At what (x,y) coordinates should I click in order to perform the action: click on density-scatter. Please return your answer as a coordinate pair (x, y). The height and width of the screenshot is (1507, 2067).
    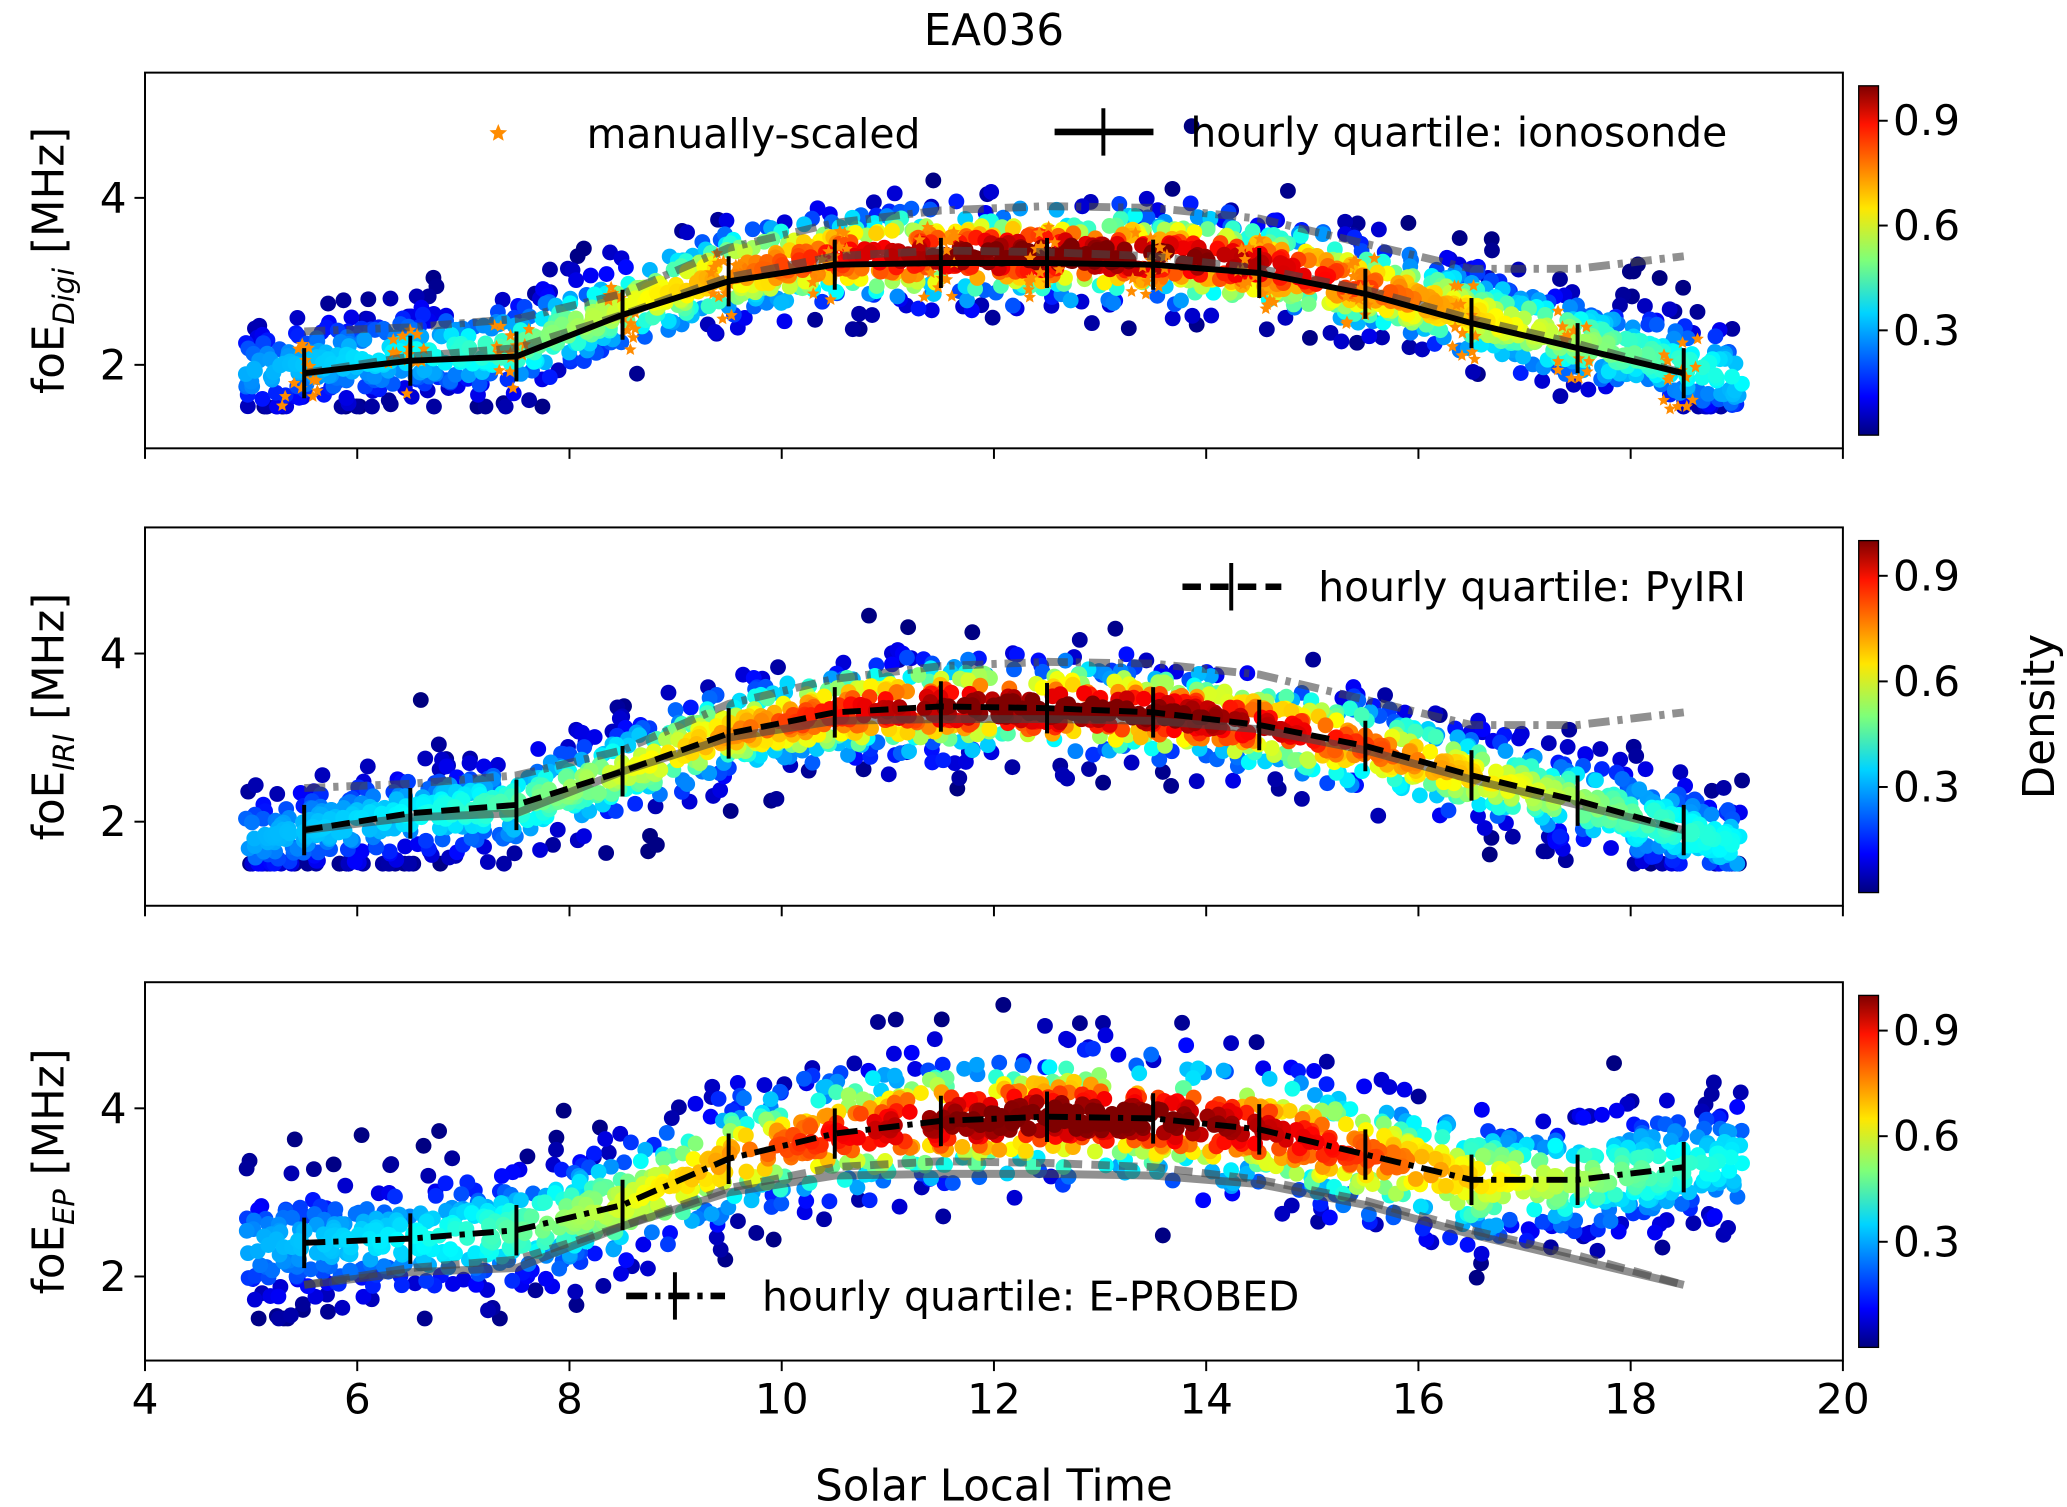
    Looking at the image, I should click on (994, 739).